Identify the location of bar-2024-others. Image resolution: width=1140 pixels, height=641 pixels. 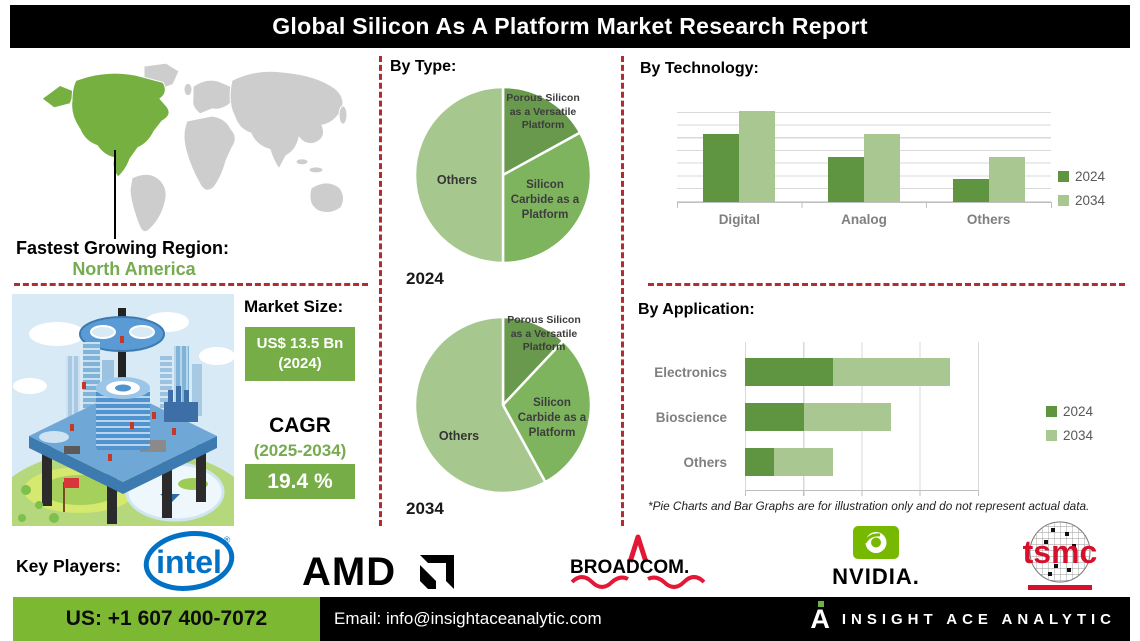
(970, 190).